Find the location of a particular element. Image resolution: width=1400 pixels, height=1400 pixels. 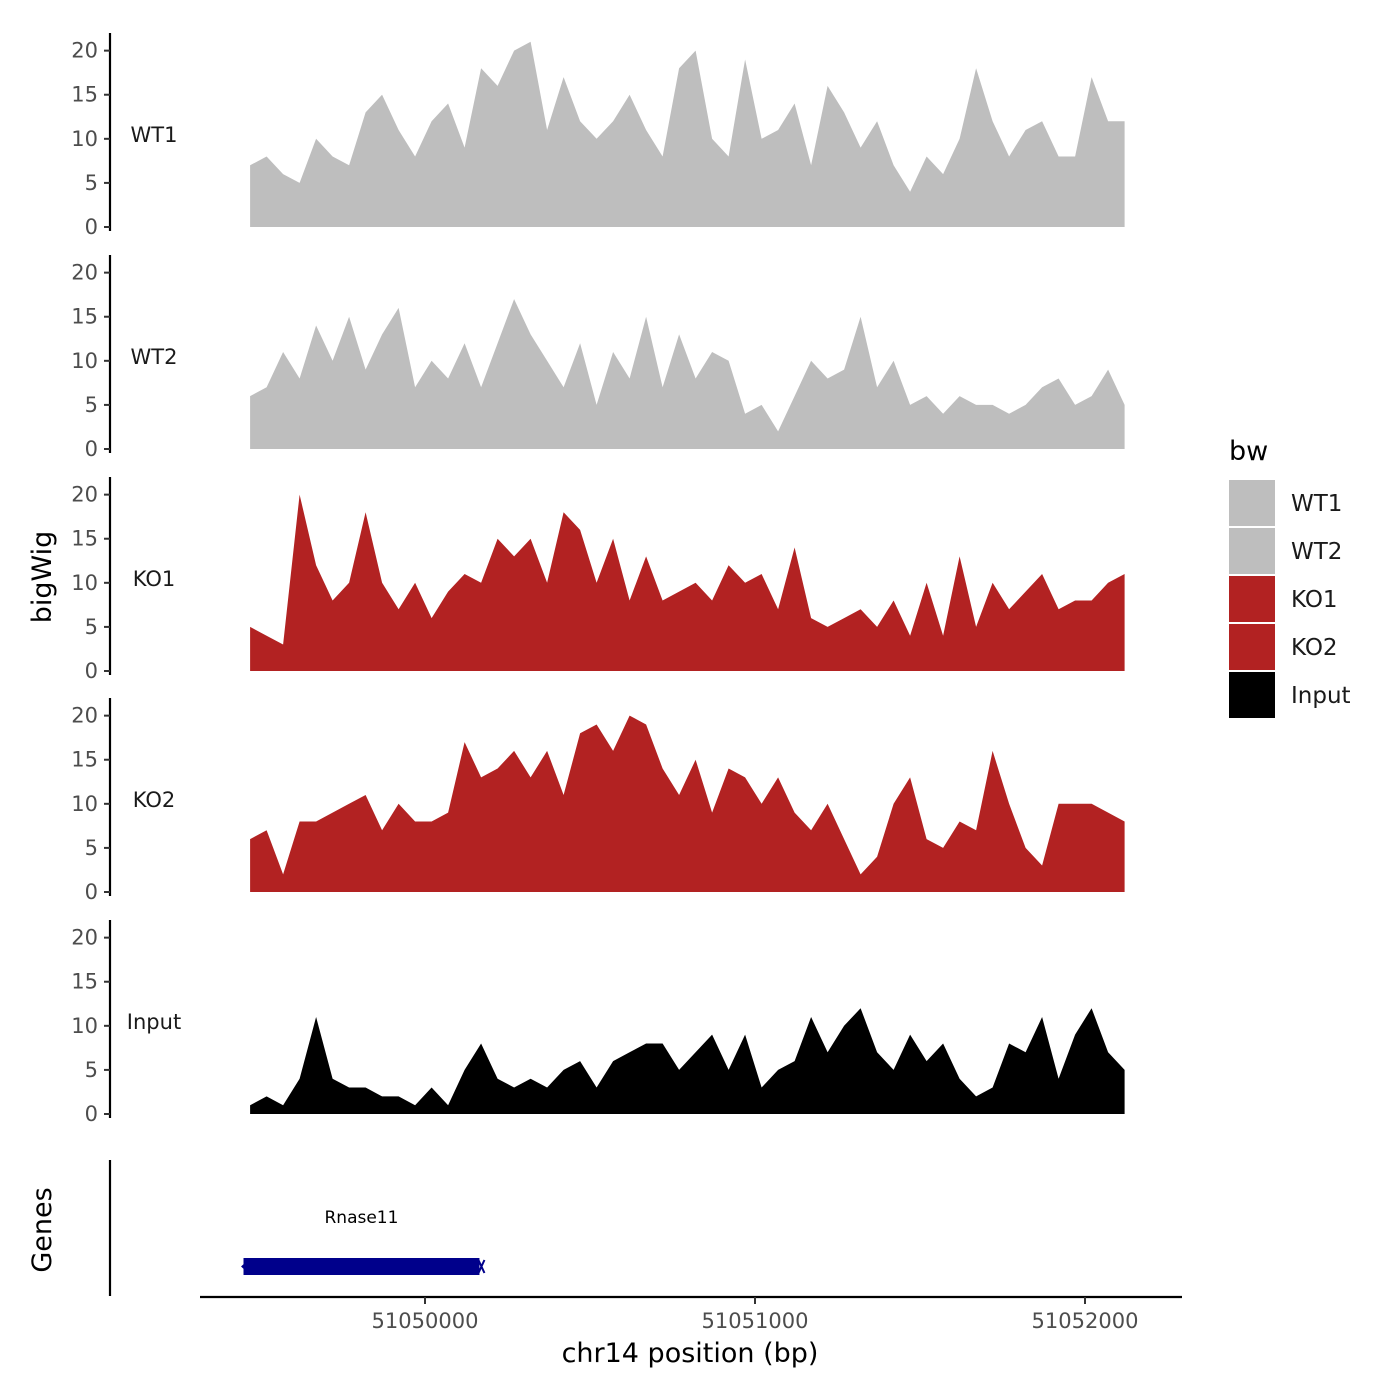

legend-item-wt2: WT2 is located at coordinates (1285, 551).